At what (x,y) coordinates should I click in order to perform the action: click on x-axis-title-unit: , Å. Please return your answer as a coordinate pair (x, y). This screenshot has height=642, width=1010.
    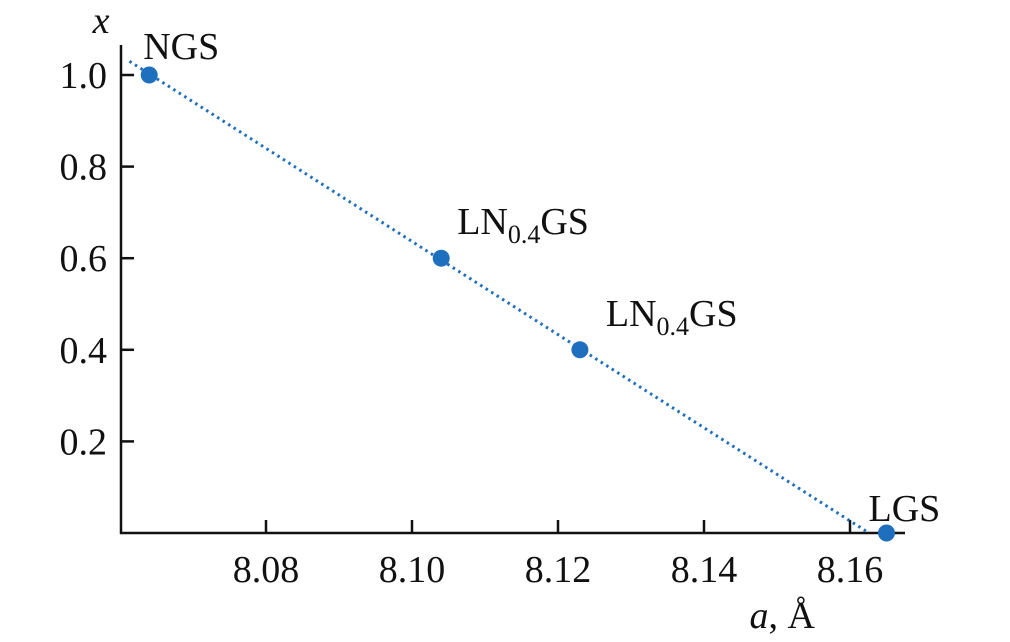
    Looking at the image, I should click on (792, 616).